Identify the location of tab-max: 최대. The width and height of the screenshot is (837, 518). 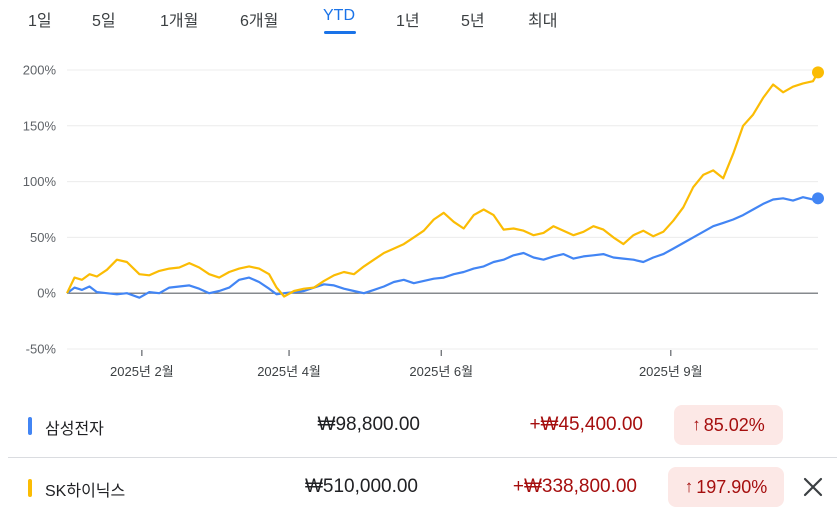
(543, 21).